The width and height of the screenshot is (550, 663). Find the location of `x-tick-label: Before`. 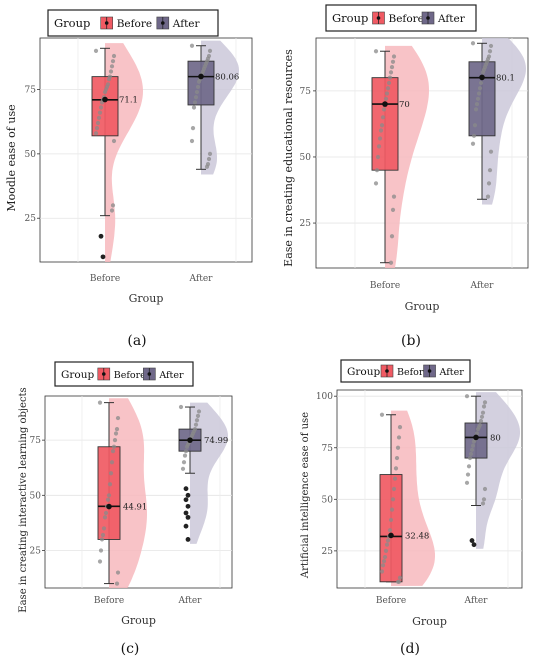

x-tick-label: Before is located at coordinates (109, 601).